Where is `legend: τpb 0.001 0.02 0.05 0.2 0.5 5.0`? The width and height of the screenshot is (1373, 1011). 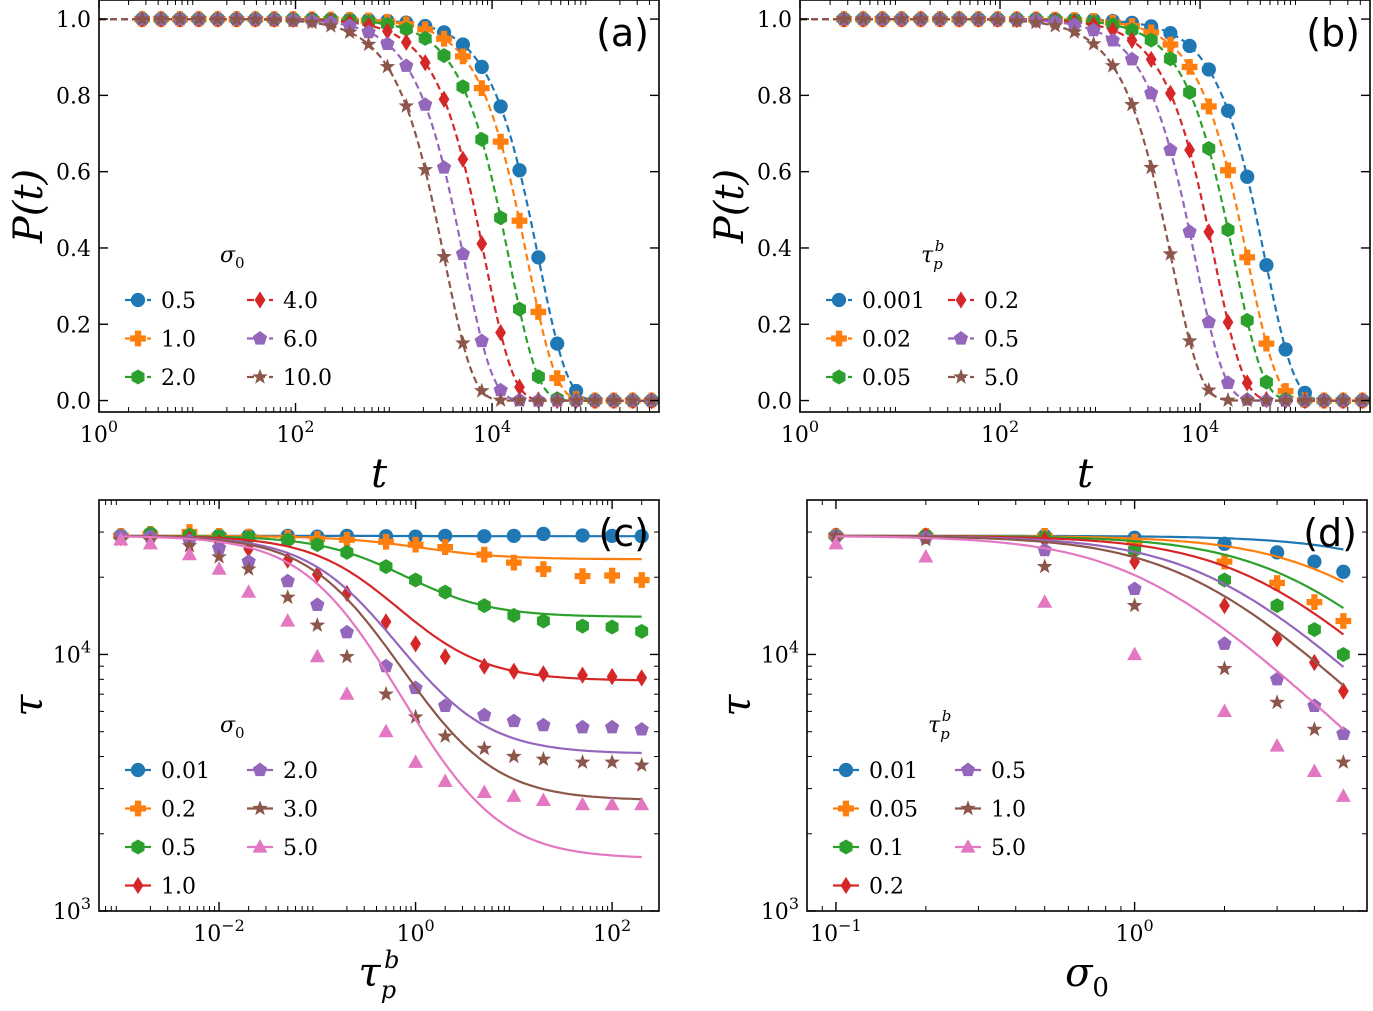
legend: τpb 0.001 0.02 0.05 0.2 0.5 5.0 is located at coordinates (922, 314).